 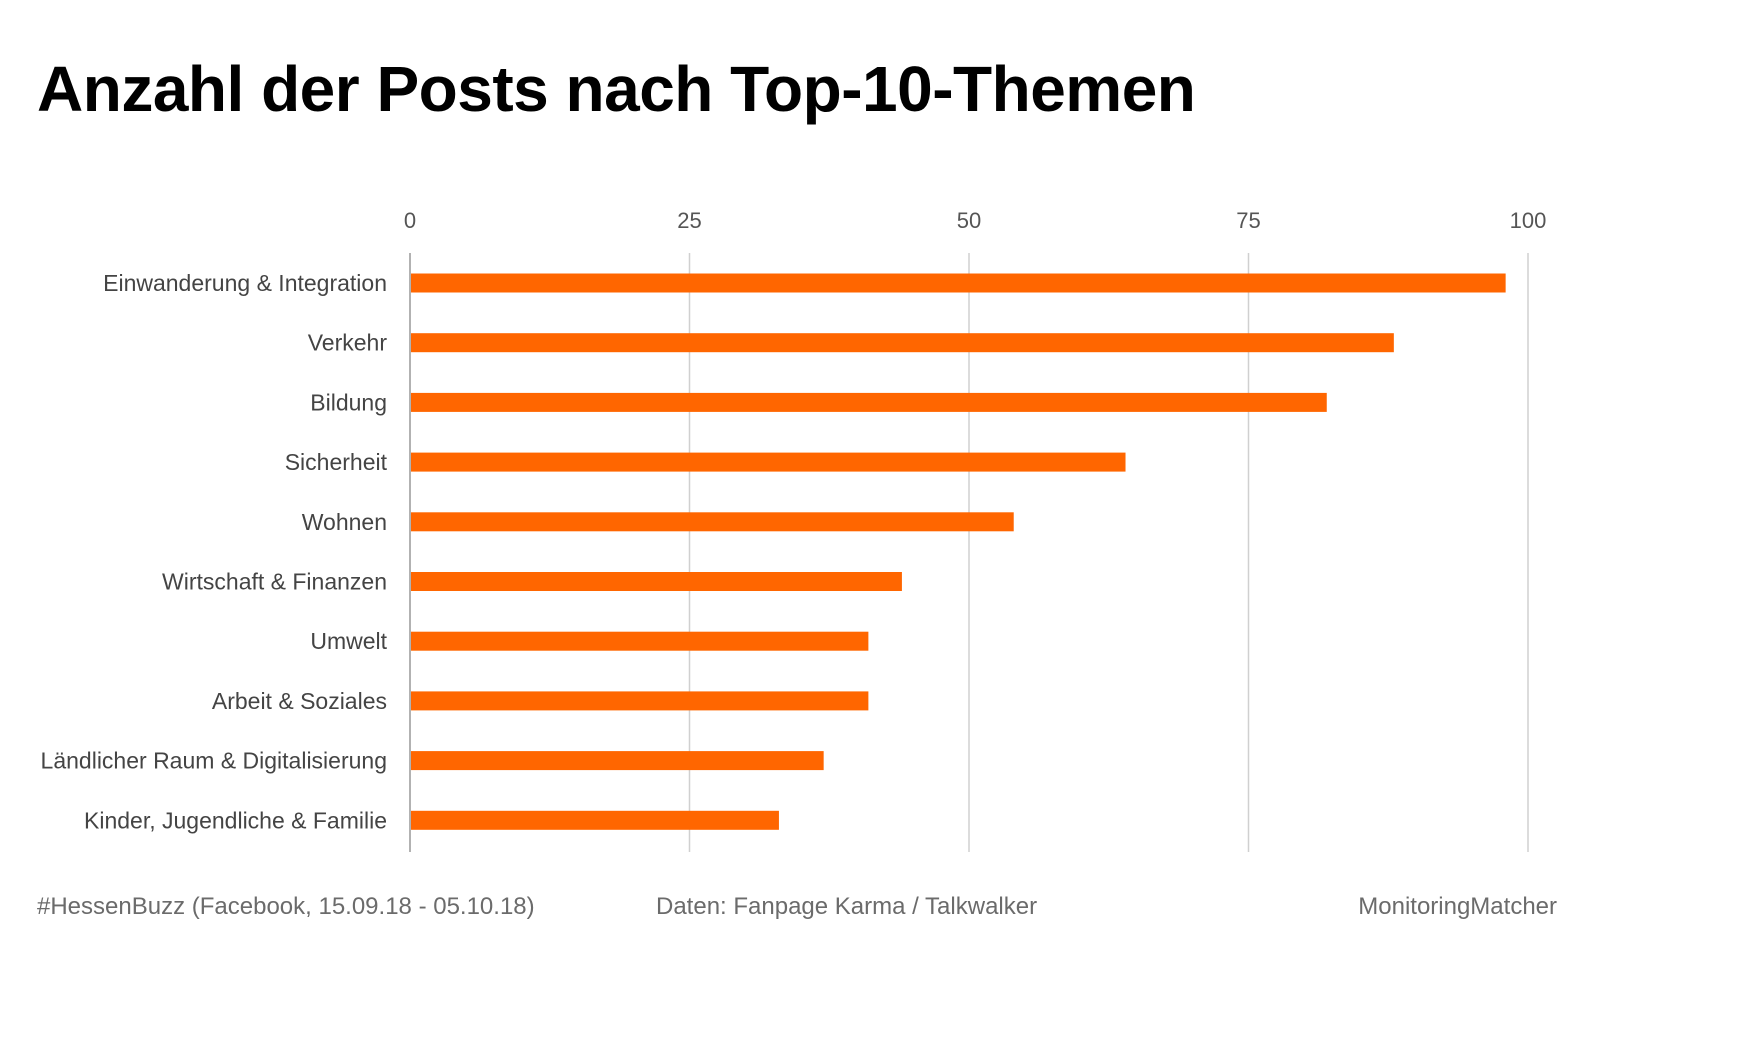 I want to click on footer-source: Daten: Fanpage Karma / Talkwalker, so click(x=847, y=906).